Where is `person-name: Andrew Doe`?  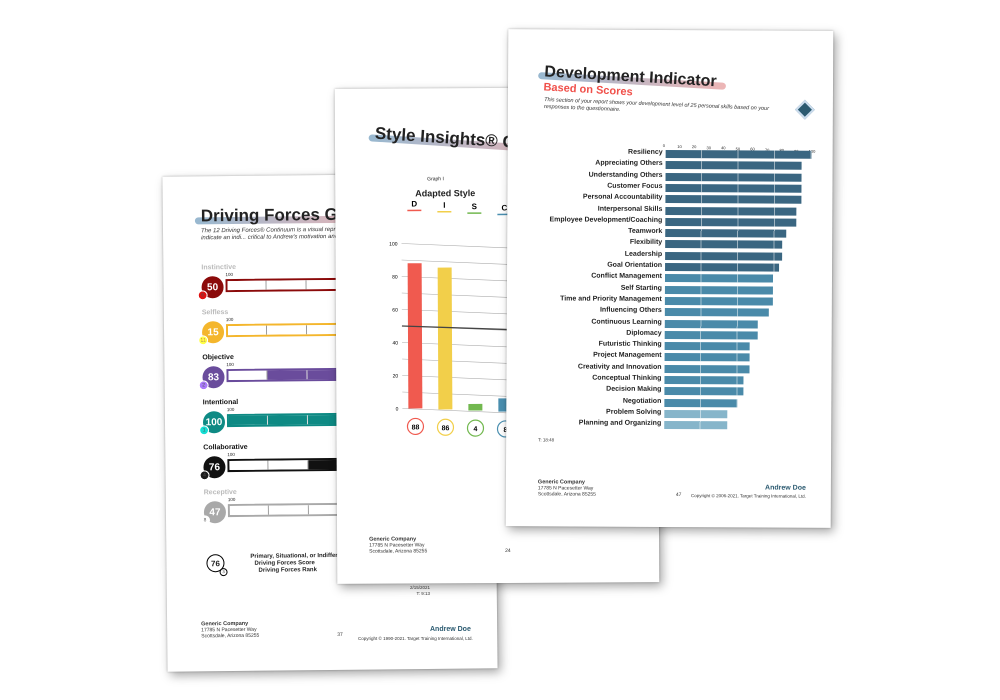
person-name: Andrew Doe is located at coordinates (450, 629).